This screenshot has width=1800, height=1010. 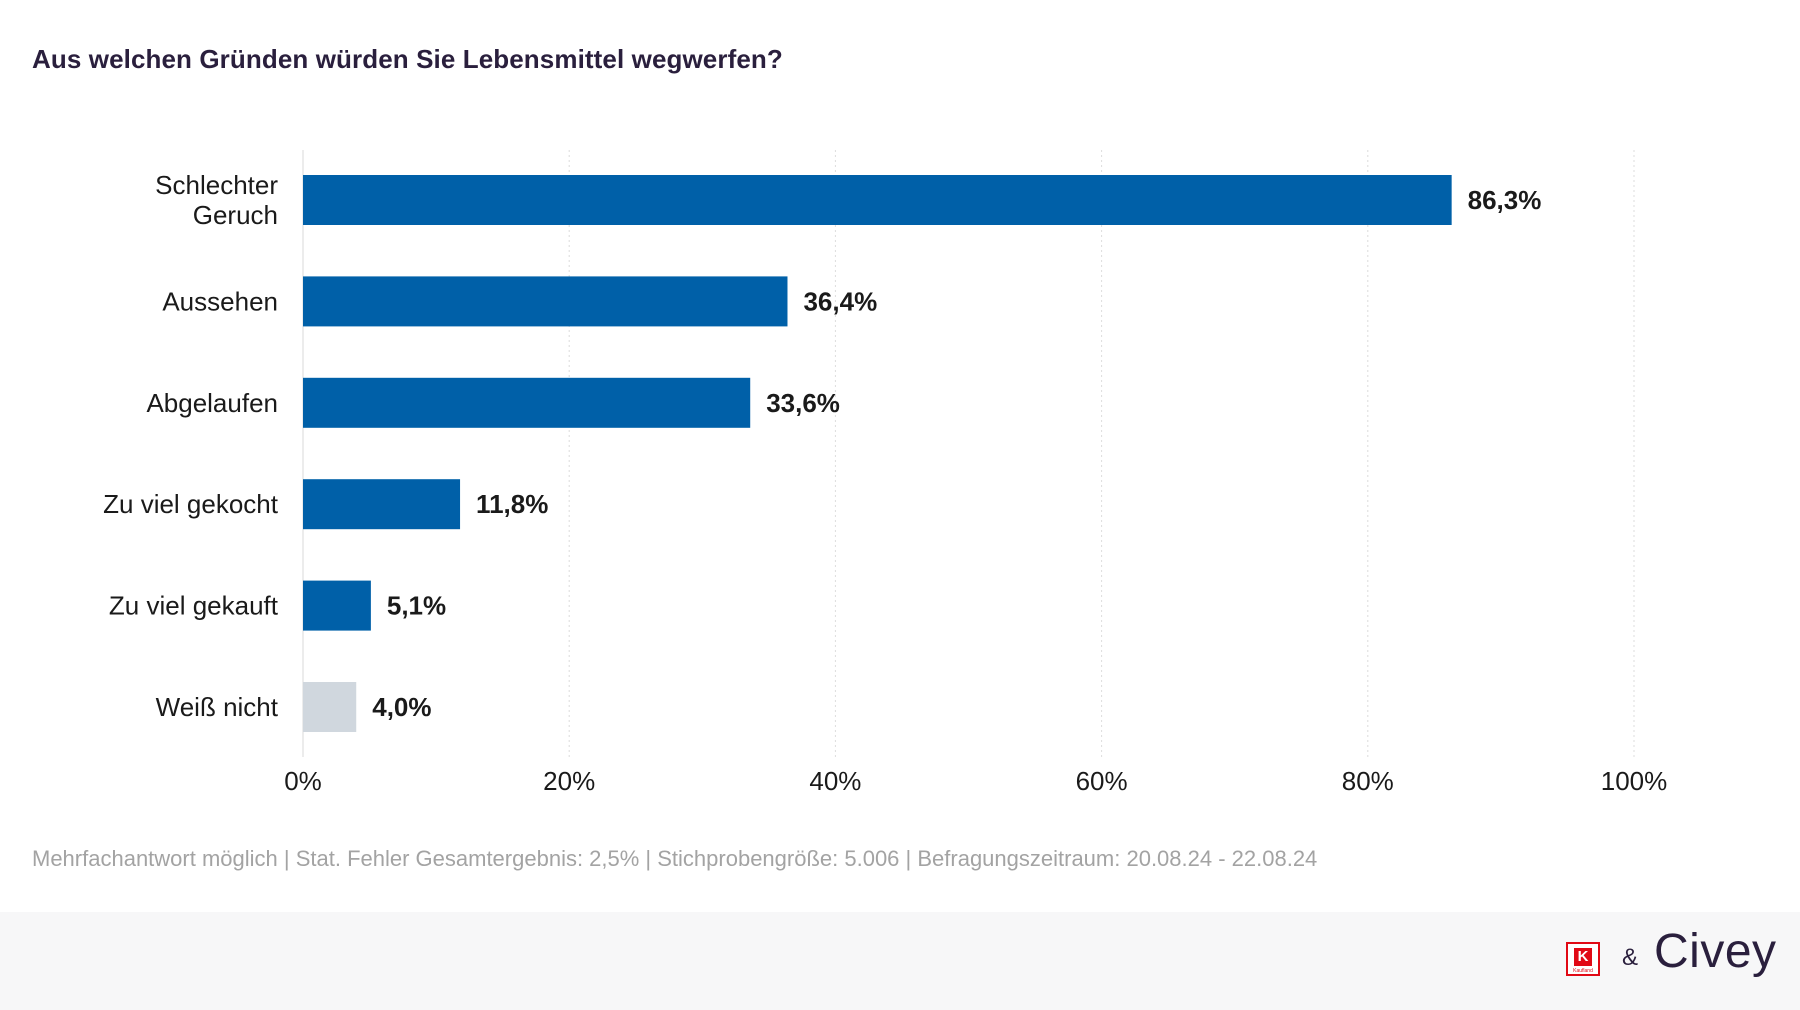 What do you see at coordinates (1715, 951) in the screenshot?
I see `civey-logo: Civey` at bounding box center [1715, 951].